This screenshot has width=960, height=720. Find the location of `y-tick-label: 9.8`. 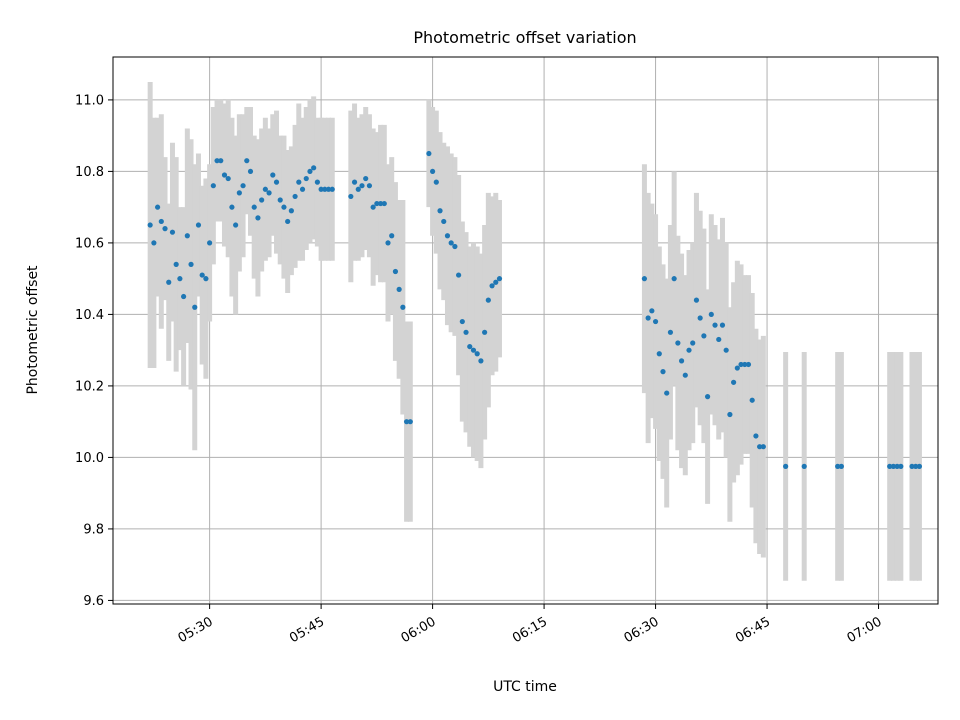

y-tick-label: 9.8 is located at coordinates (93, 529).